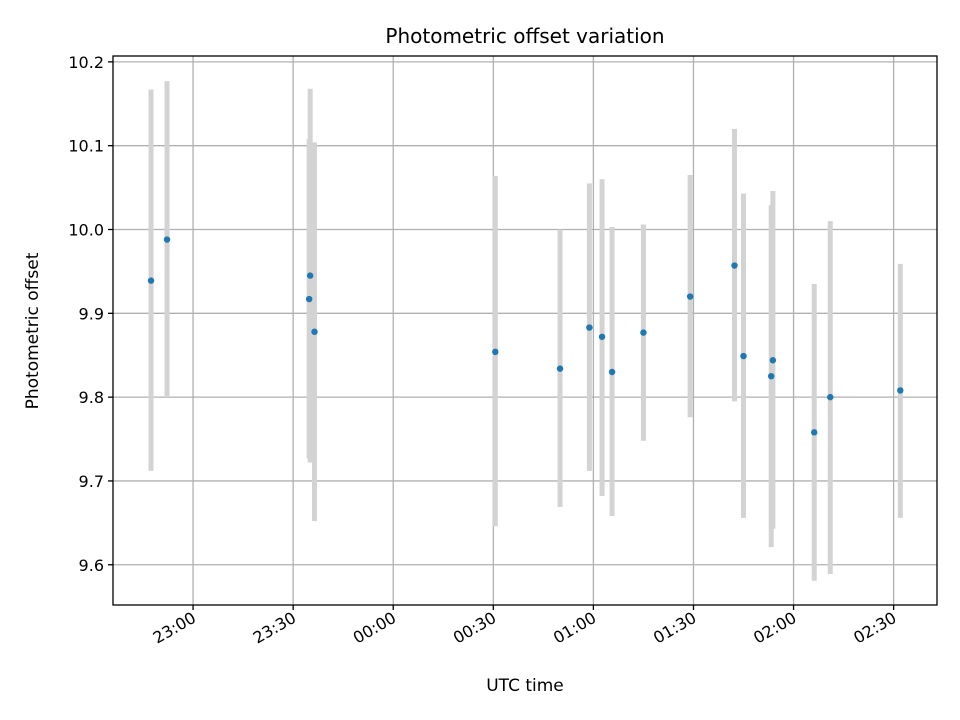 The image size is (960, 720). What do you see at coordinates (86, 230) in the screenshot?
I see `y-tick-label: 10.0` at bounding box center [86, 230].